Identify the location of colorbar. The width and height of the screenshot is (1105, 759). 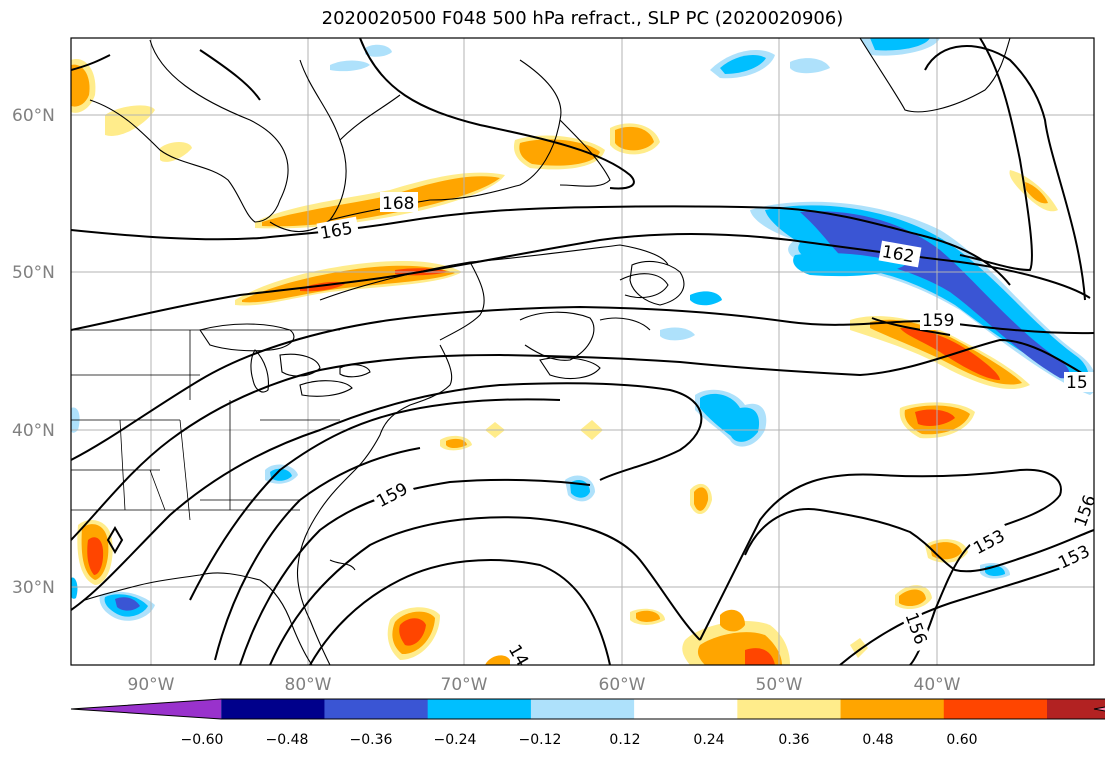
(587, 709).